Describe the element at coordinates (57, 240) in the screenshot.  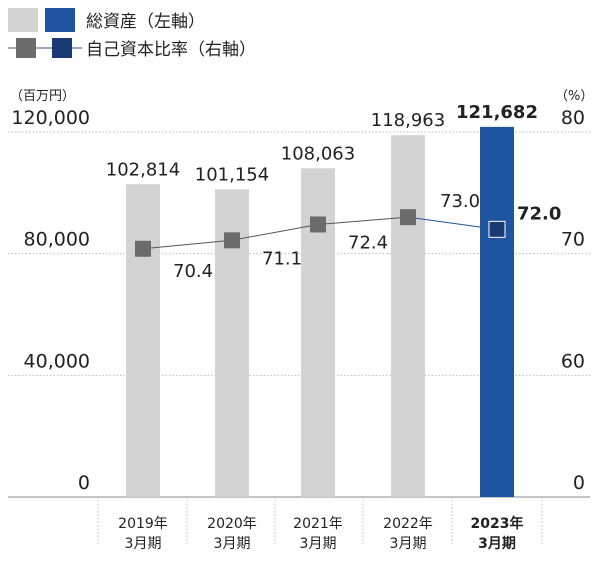
I see `left-axis-tick-label: 80,000` at that location.